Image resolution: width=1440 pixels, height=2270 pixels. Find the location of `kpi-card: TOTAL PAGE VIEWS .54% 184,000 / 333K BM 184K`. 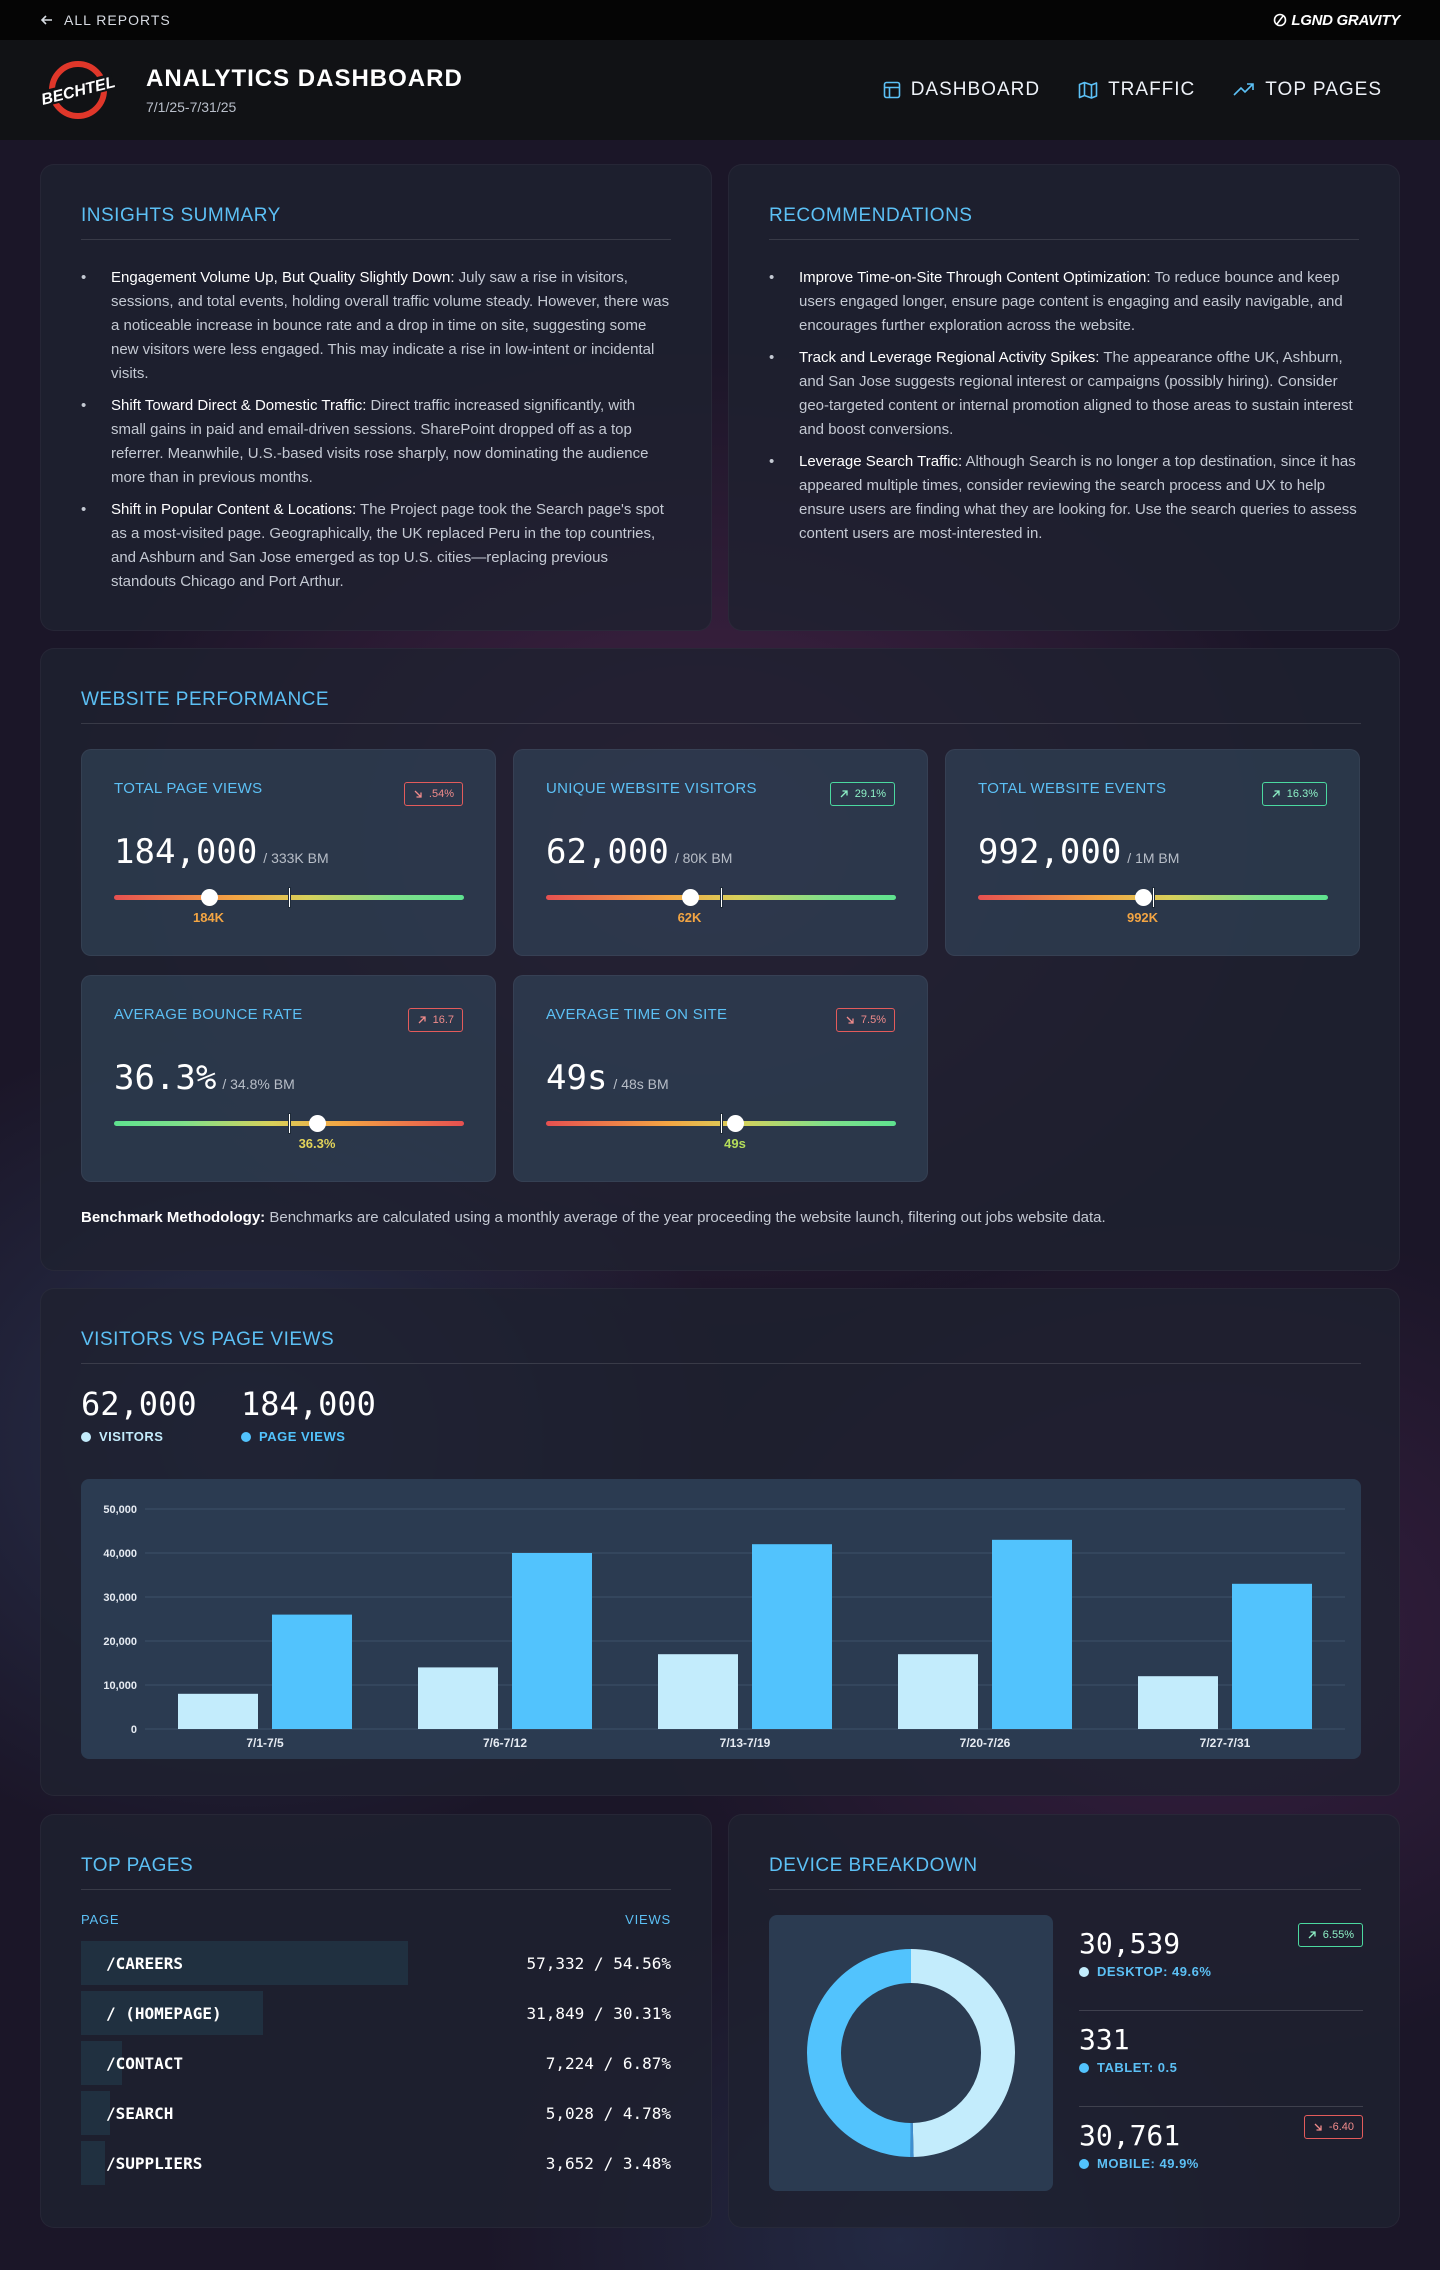

kpi-card: TOTAL PAGE VIEWS .54% 184,000 / 333K BM 184K is located at coordinates (288, 852).